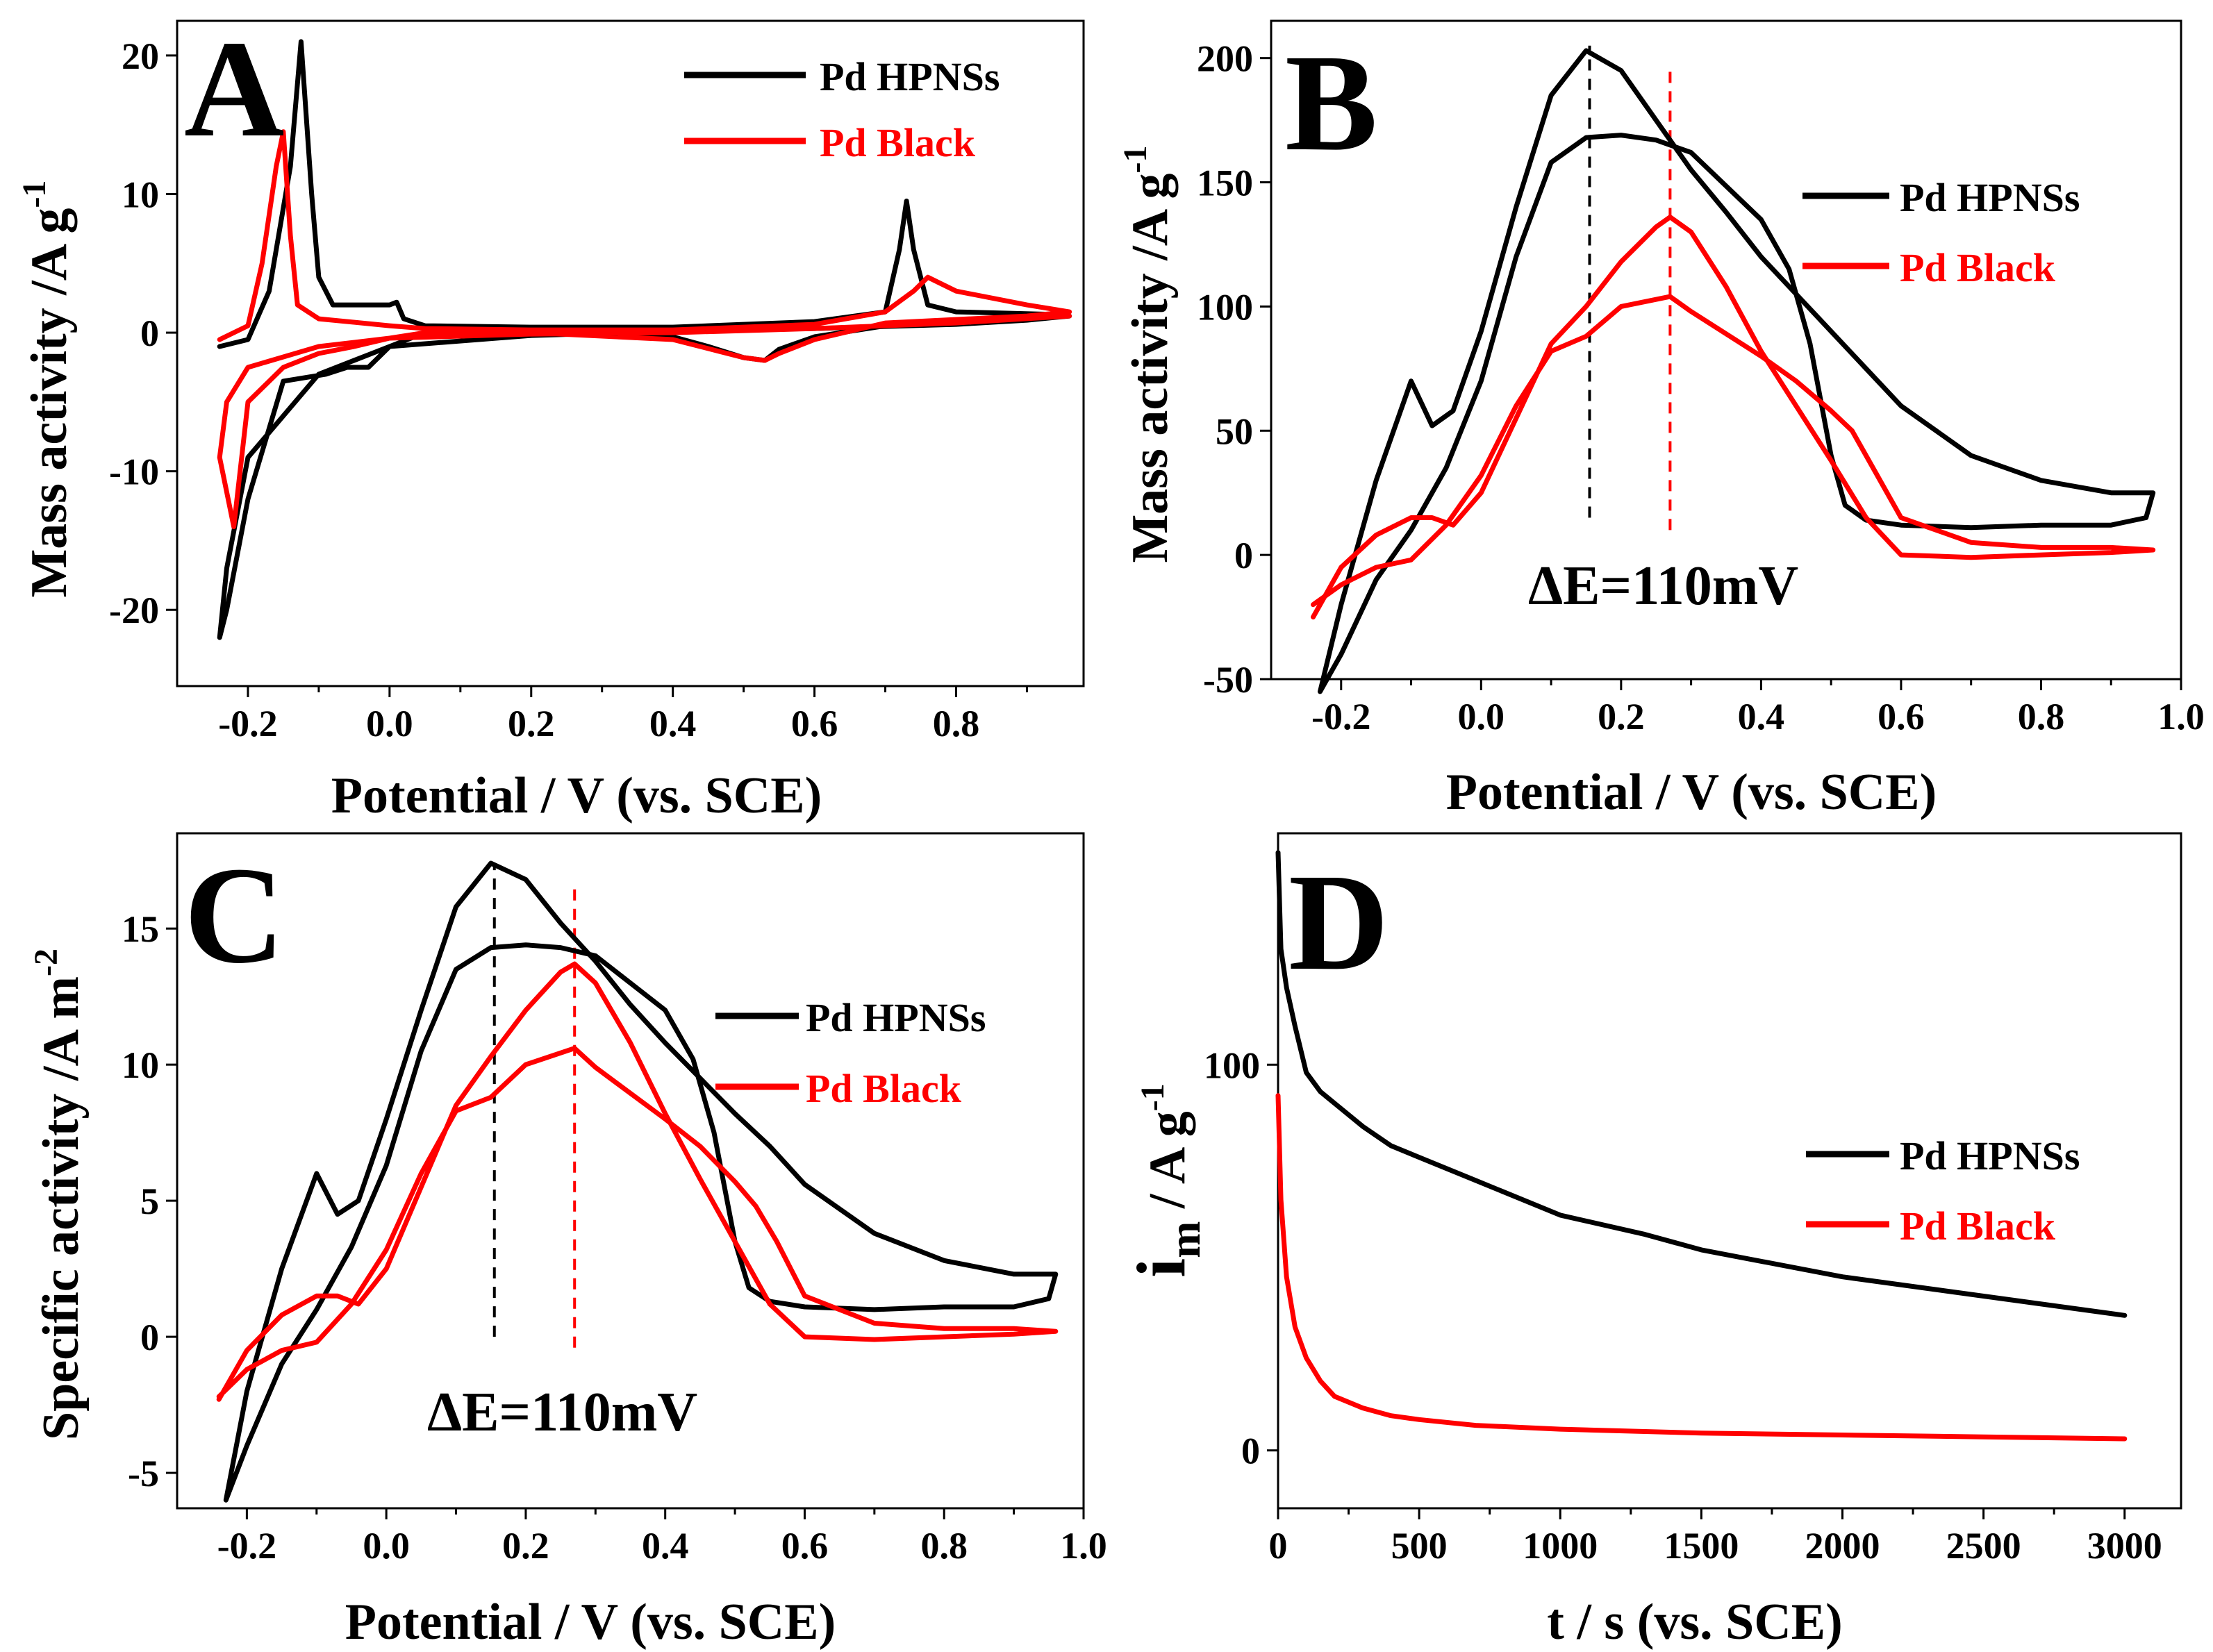 The width and height of the screenshot is (2213, 1652). Describe the element at coordinates (1420, 1546) in the screenshot. I see `x-tick-label: 500` at that location.